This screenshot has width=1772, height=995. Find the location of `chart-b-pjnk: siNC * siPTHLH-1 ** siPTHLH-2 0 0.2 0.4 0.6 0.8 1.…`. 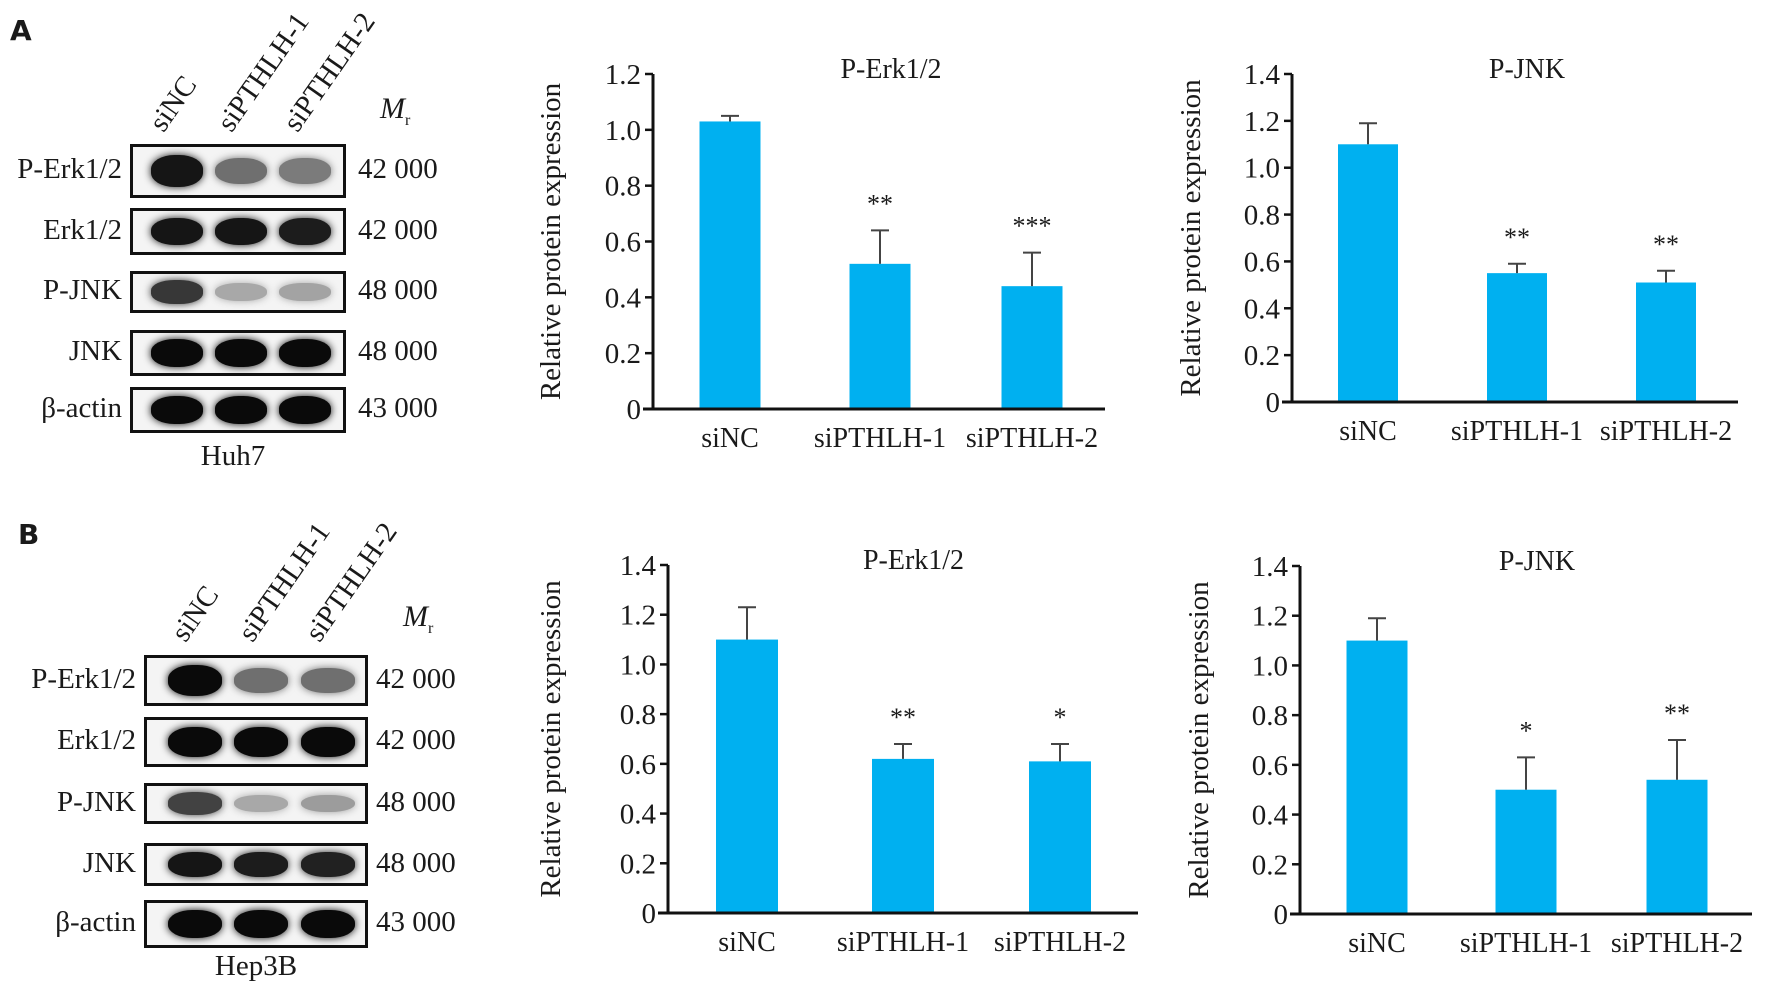

chart-b-pjnk: siNC * siPTHLH-1 ** siPTHLH-2 0 0.2 0.4 0.6 0.8 1.… is located at coordinates (1467, 752).